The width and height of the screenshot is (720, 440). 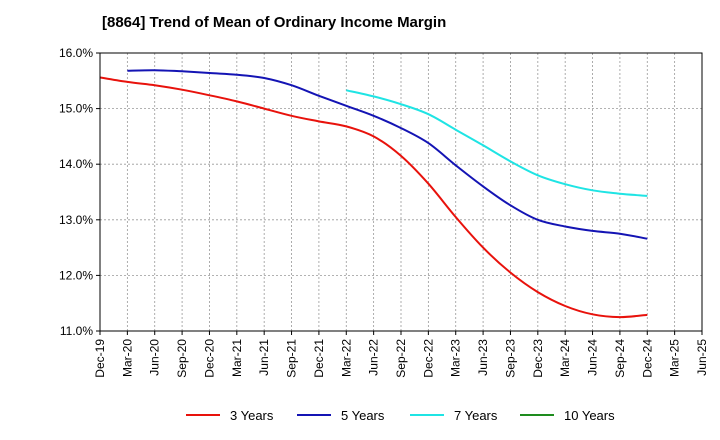 What do you see at coordinates (476, 415) in the screenshot?
I see `legend-label-7-years: 7 Years` at bounding box center [476, 415].